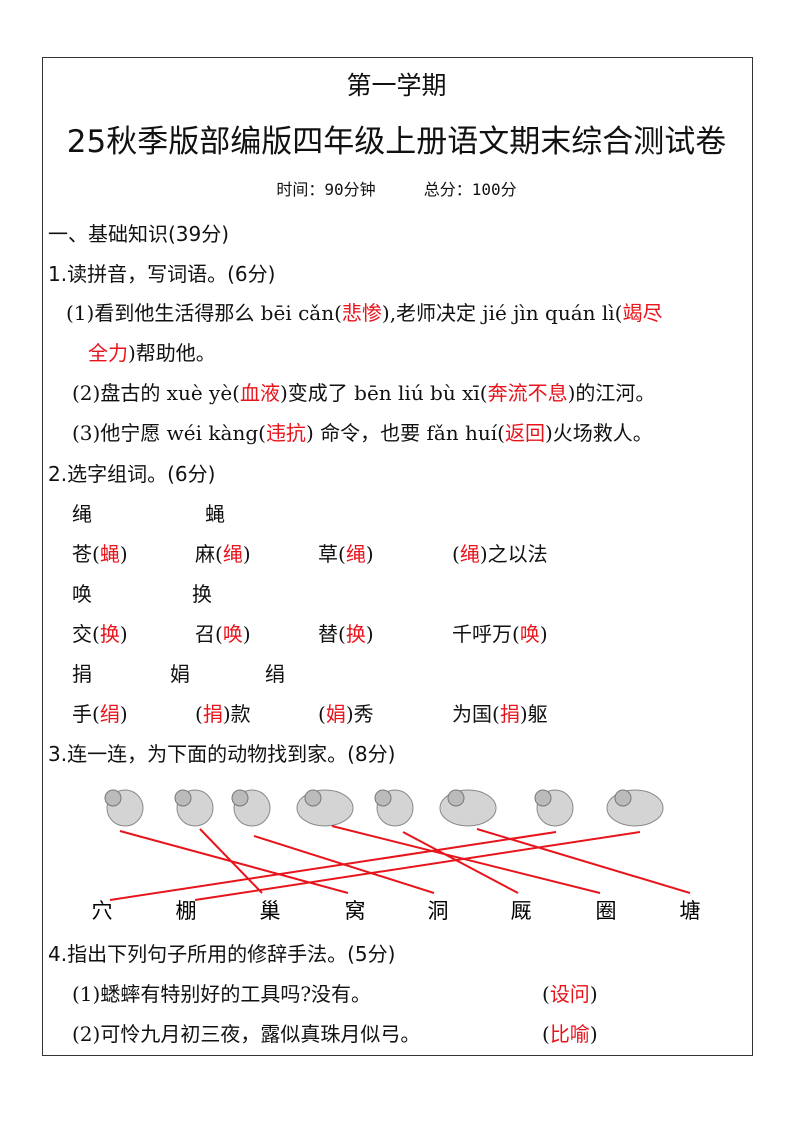 This screenshot has width=793, height=1122. I want to click on word-item: (绳)之以法, so click(500, 554).